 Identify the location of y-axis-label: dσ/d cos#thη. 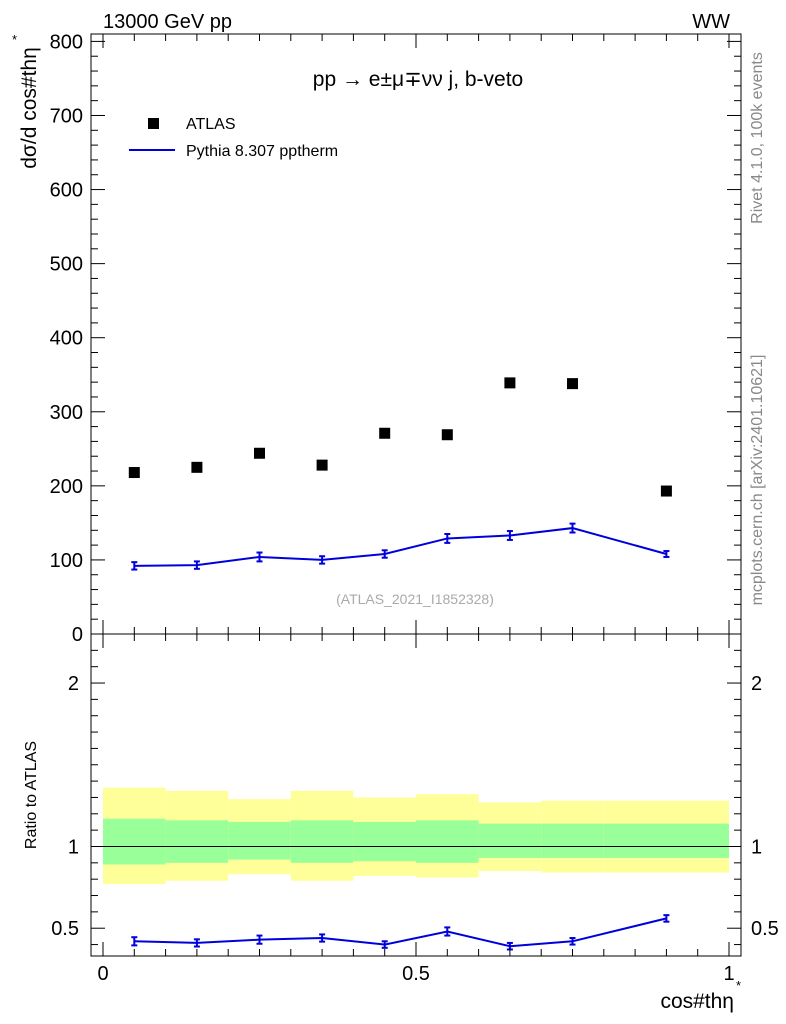
(29, 108).